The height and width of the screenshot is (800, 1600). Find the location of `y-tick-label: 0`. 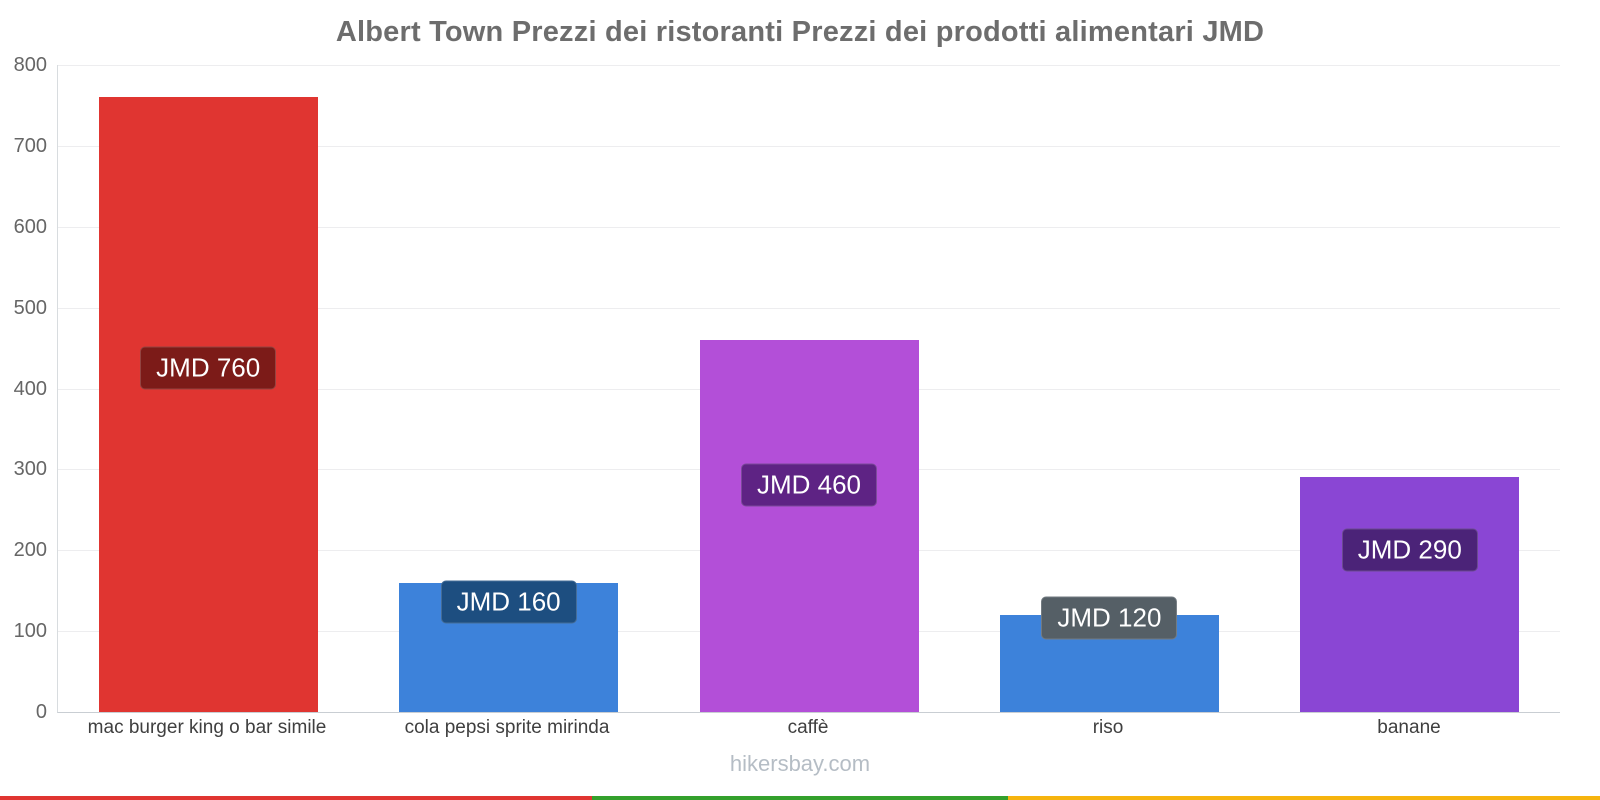

y-tick-label: 0 is located at coordinates (41, 712).